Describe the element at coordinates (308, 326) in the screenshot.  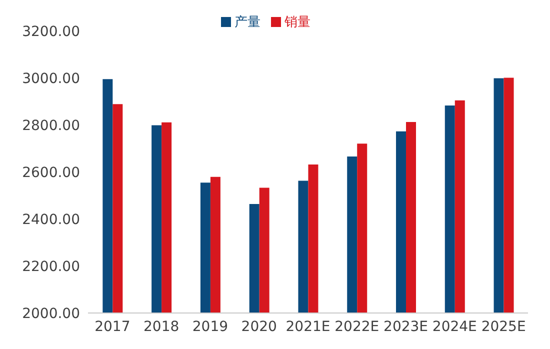
I see `x-tick-label: 2021E` at that location.